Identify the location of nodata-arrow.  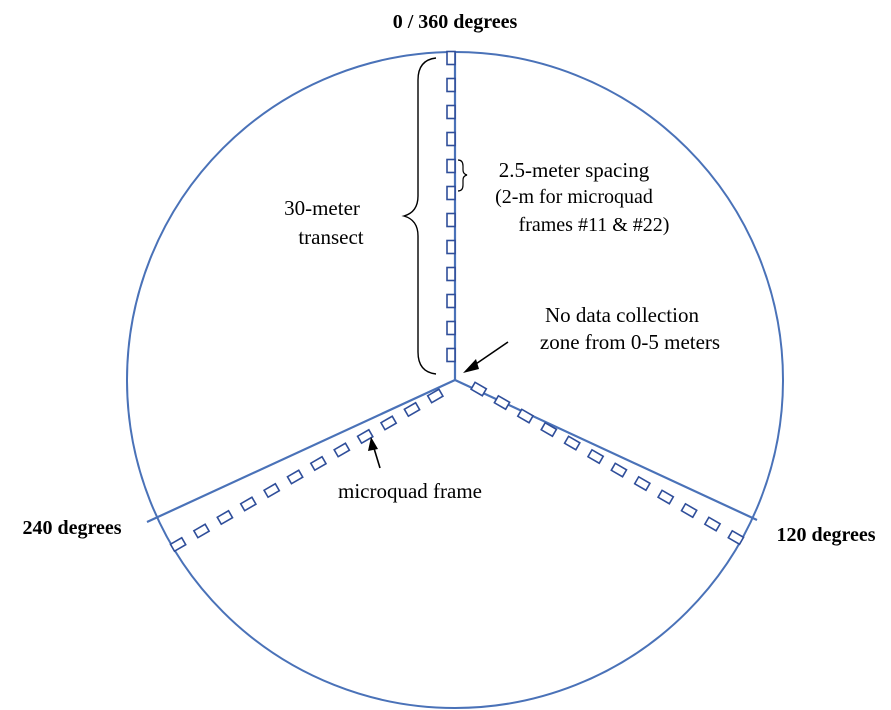
(486, 357).